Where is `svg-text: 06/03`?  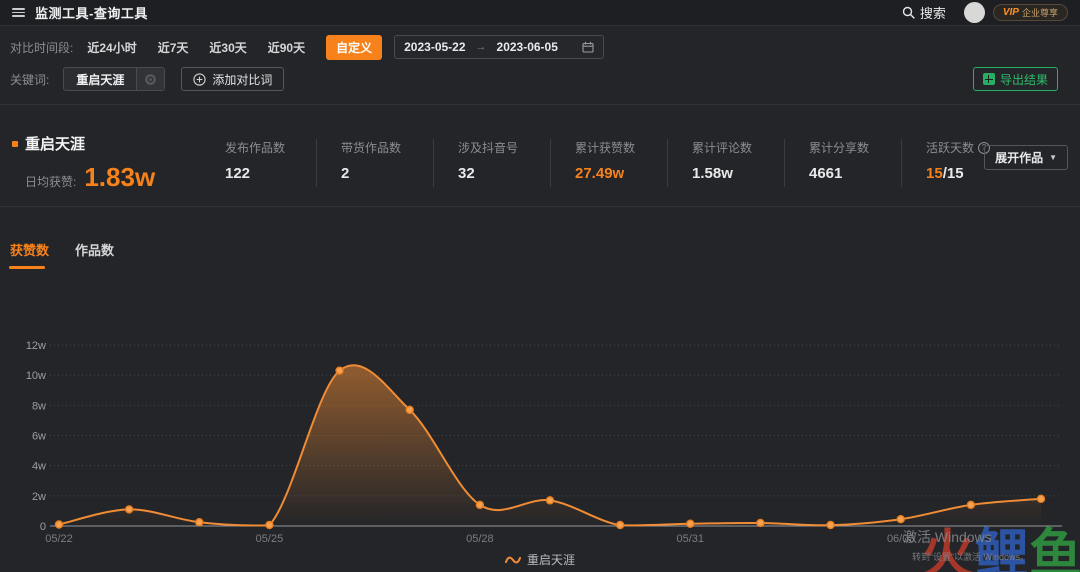
svg-text: 06/03 is located at coordinates (901, 539).